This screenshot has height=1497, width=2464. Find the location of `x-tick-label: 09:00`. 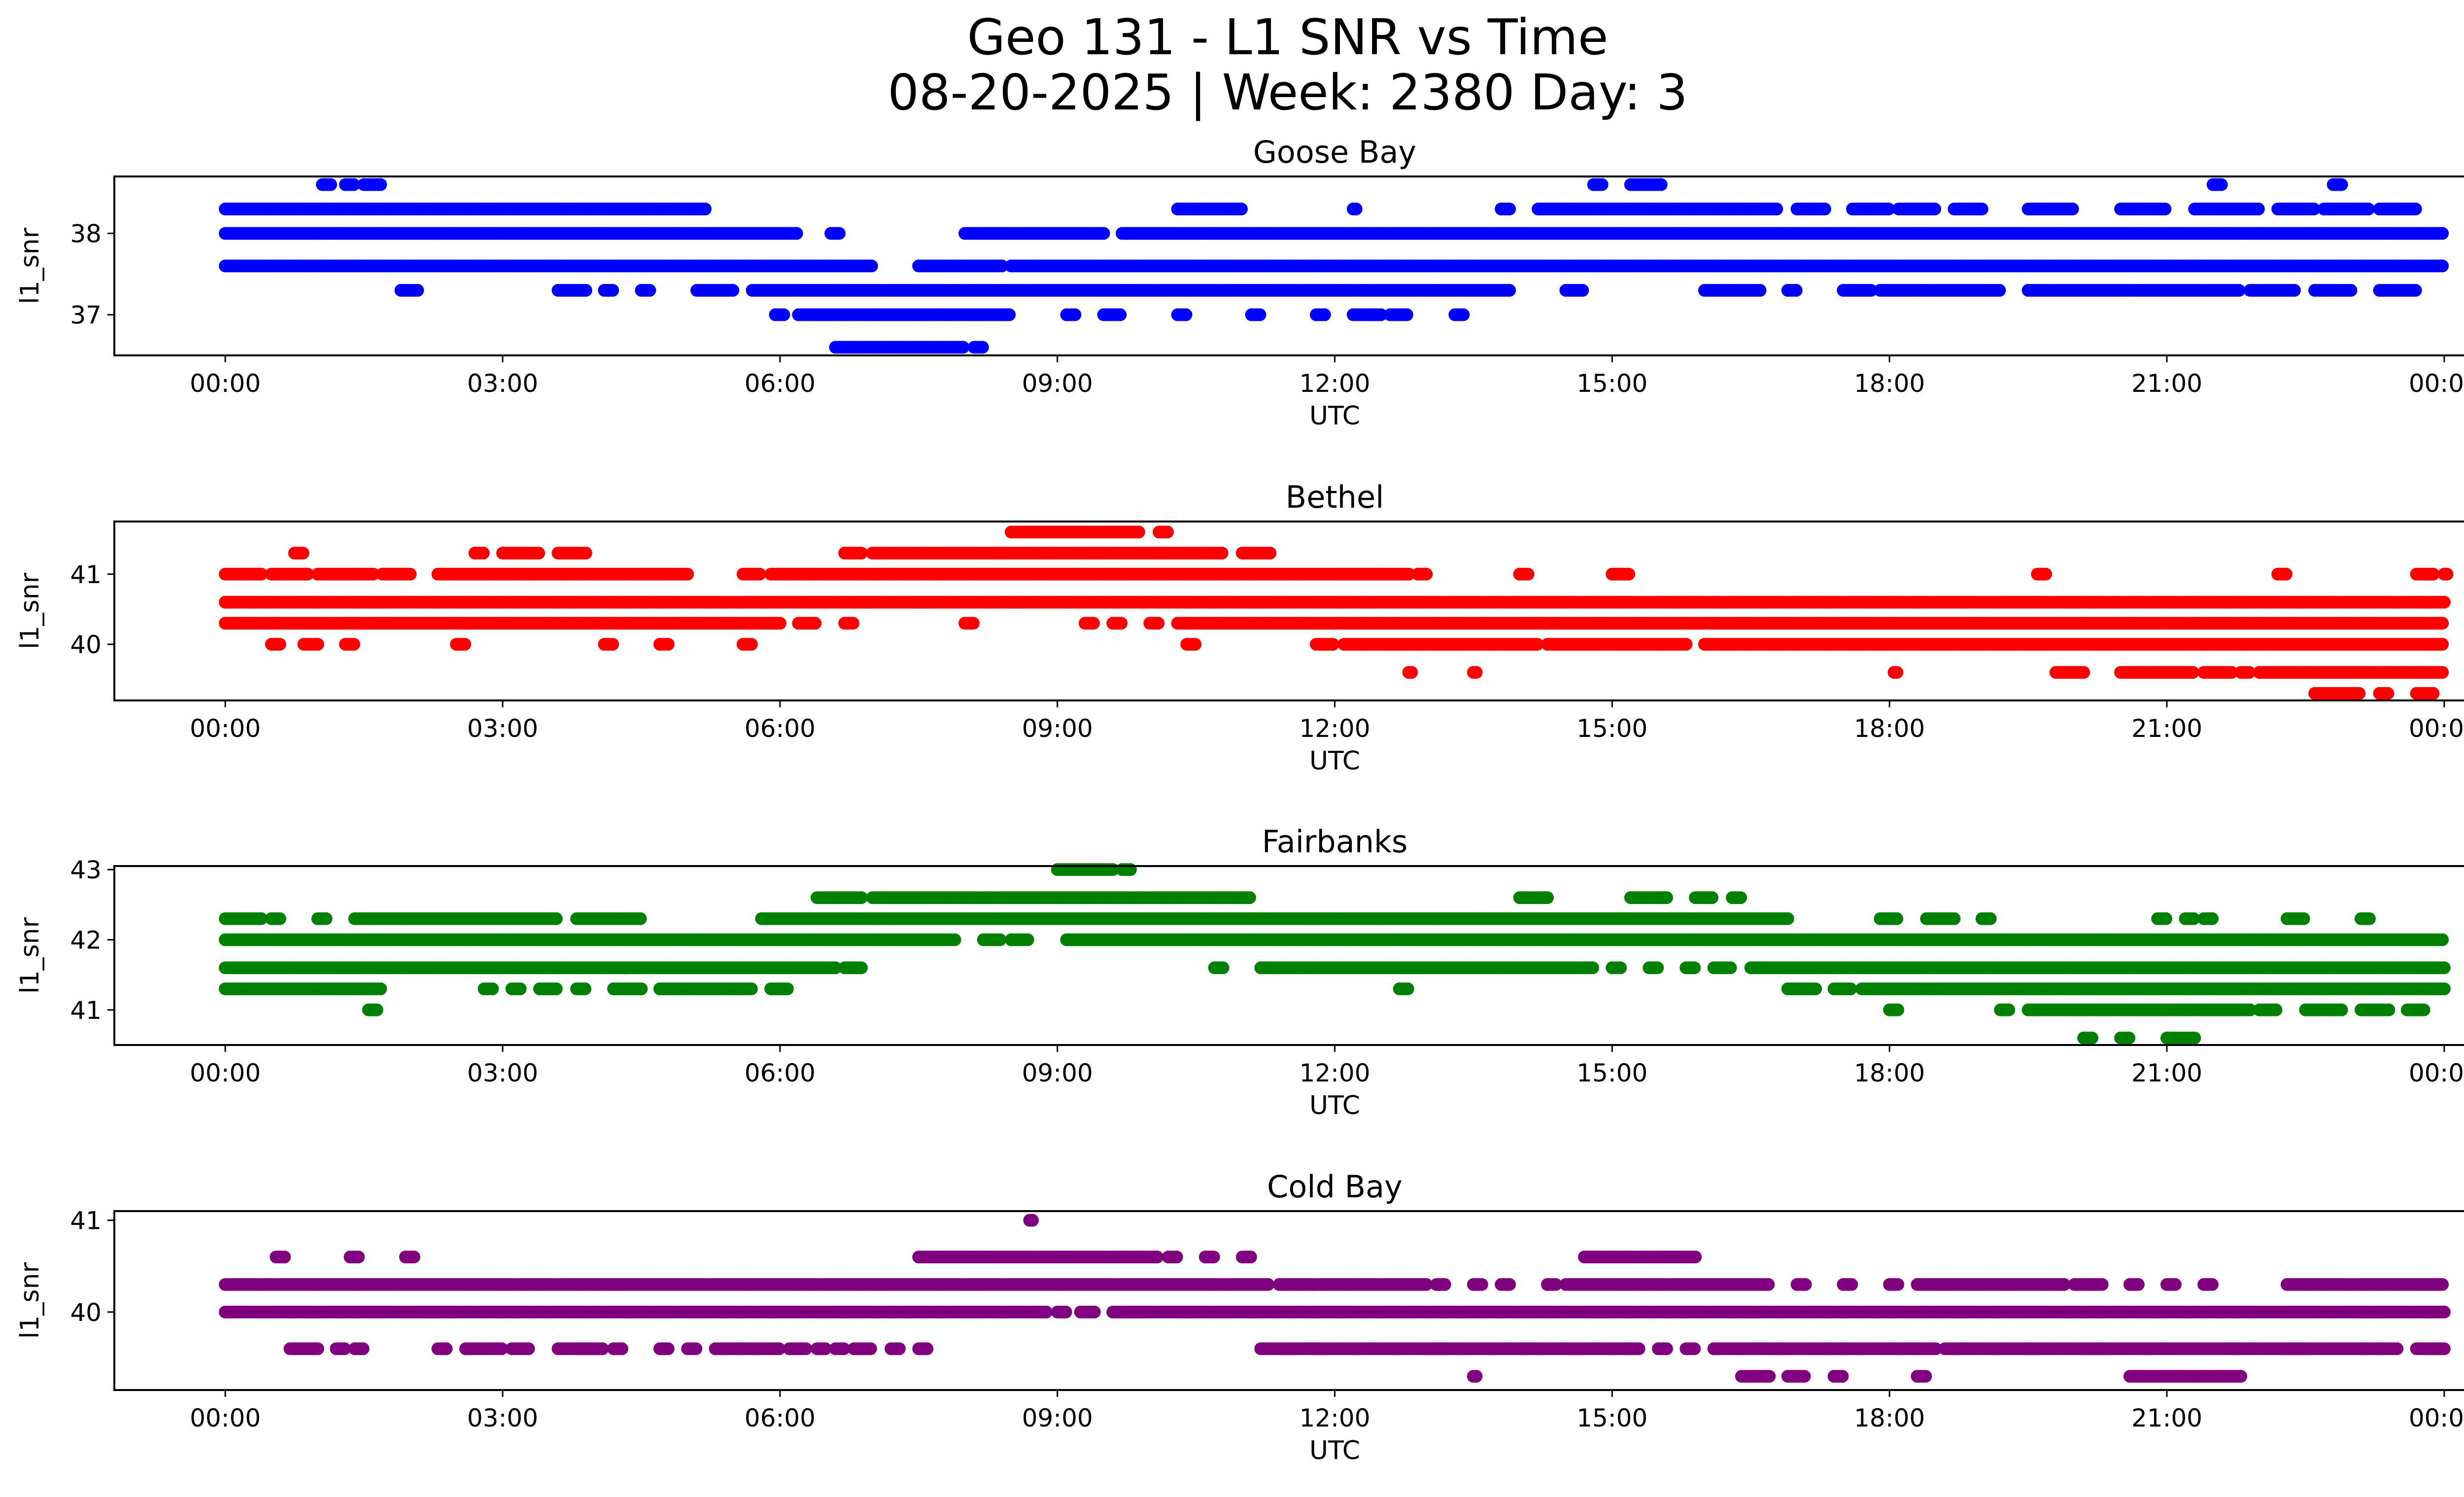

x-tick-label: 09:00 is located at coordinates (1057, 383).